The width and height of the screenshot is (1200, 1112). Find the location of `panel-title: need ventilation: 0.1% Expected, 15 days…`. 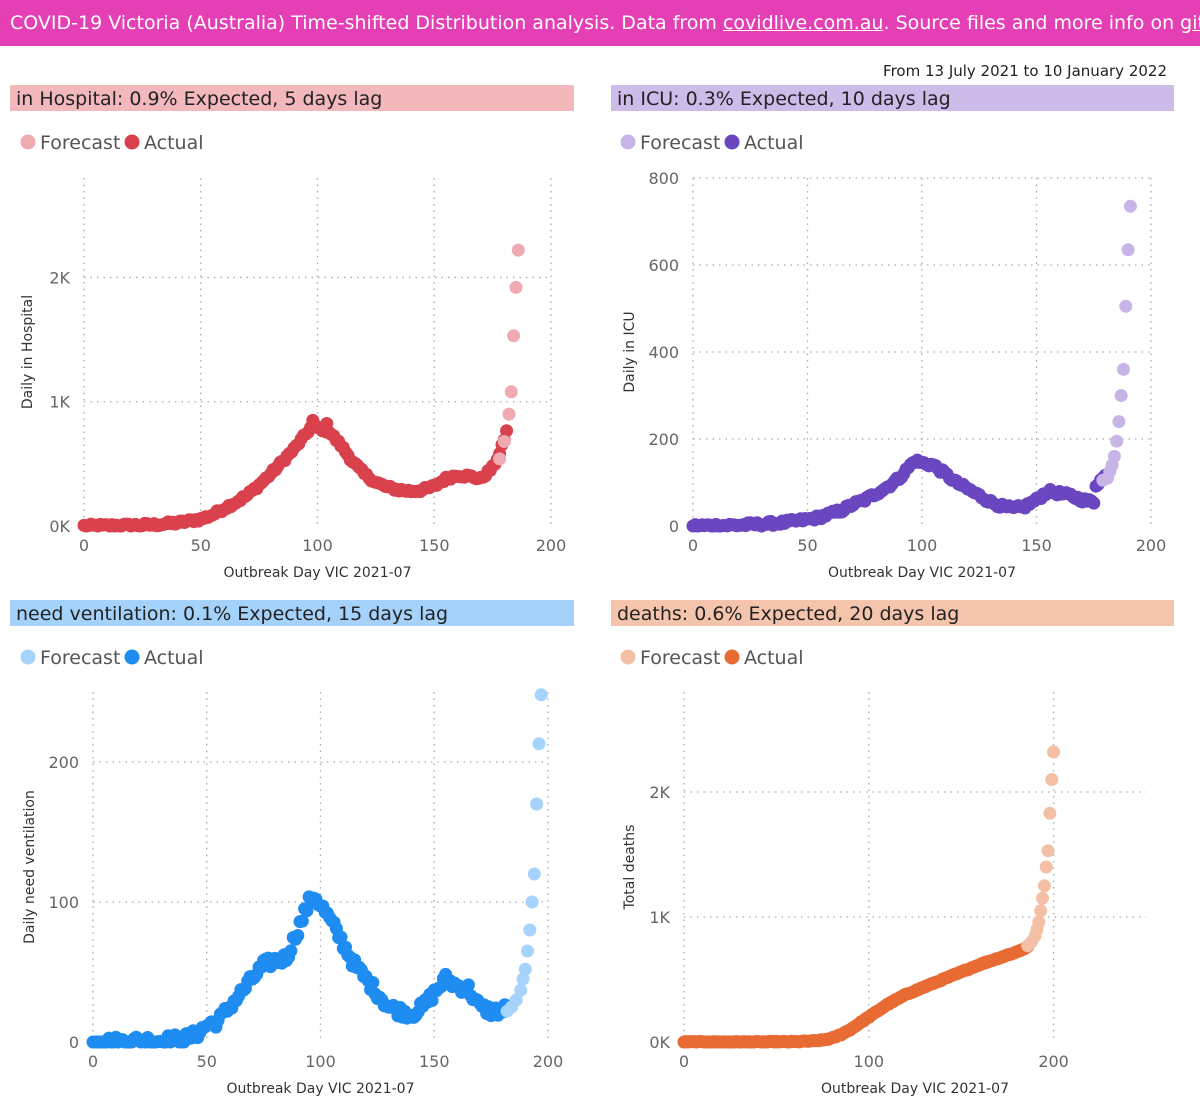

panel-title: need ventilation: 0.1% Expected, 15 days… is located at coordinates (232, 614).